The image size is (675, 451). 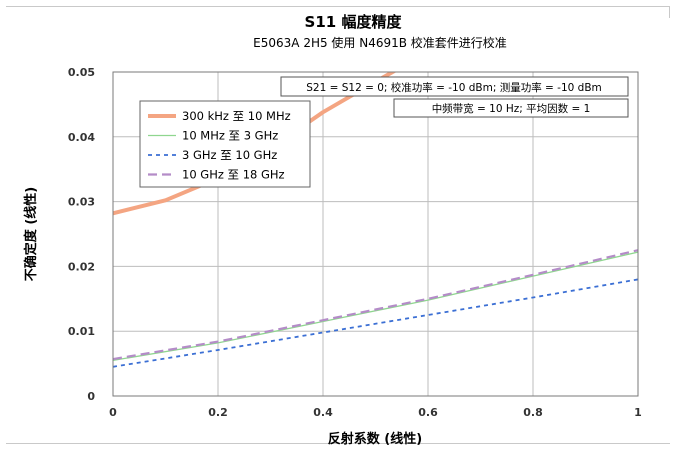 I want to click on frame-right-line, so click(x=669, y=12).